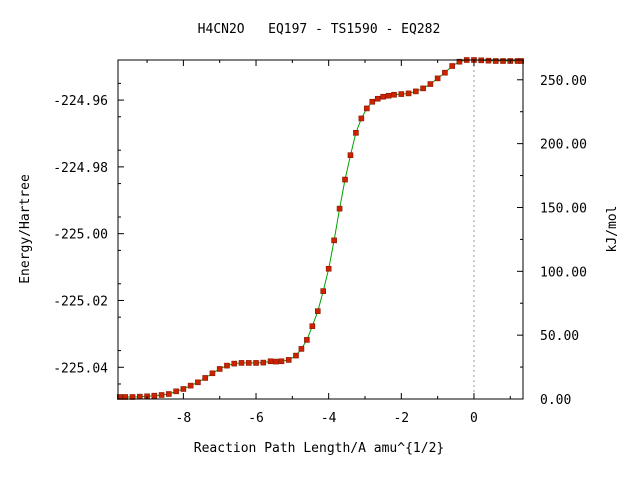  I want to click on x-axis-label: Reaction Path Length/A amu^{1/2}, so click(319, 448).